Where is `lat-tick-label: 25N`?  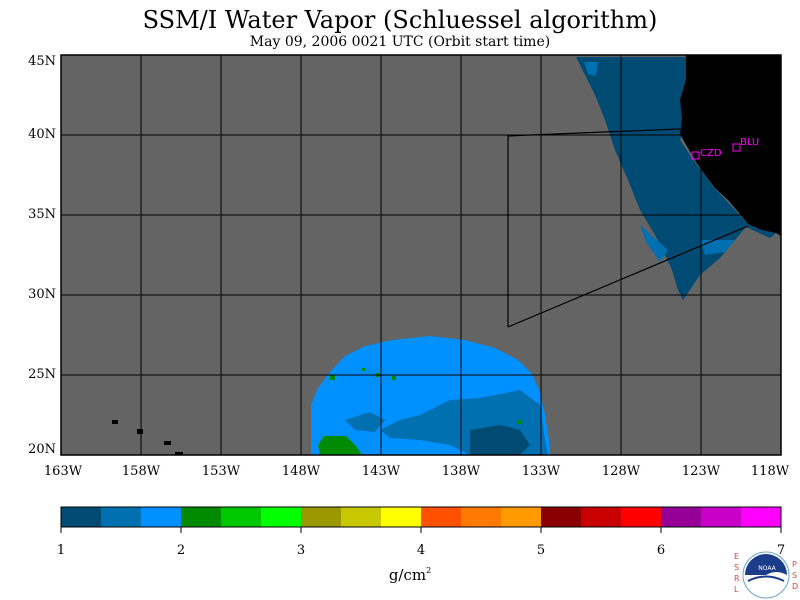
lat-tick-label: 25N is located at coordinates (42, 374).